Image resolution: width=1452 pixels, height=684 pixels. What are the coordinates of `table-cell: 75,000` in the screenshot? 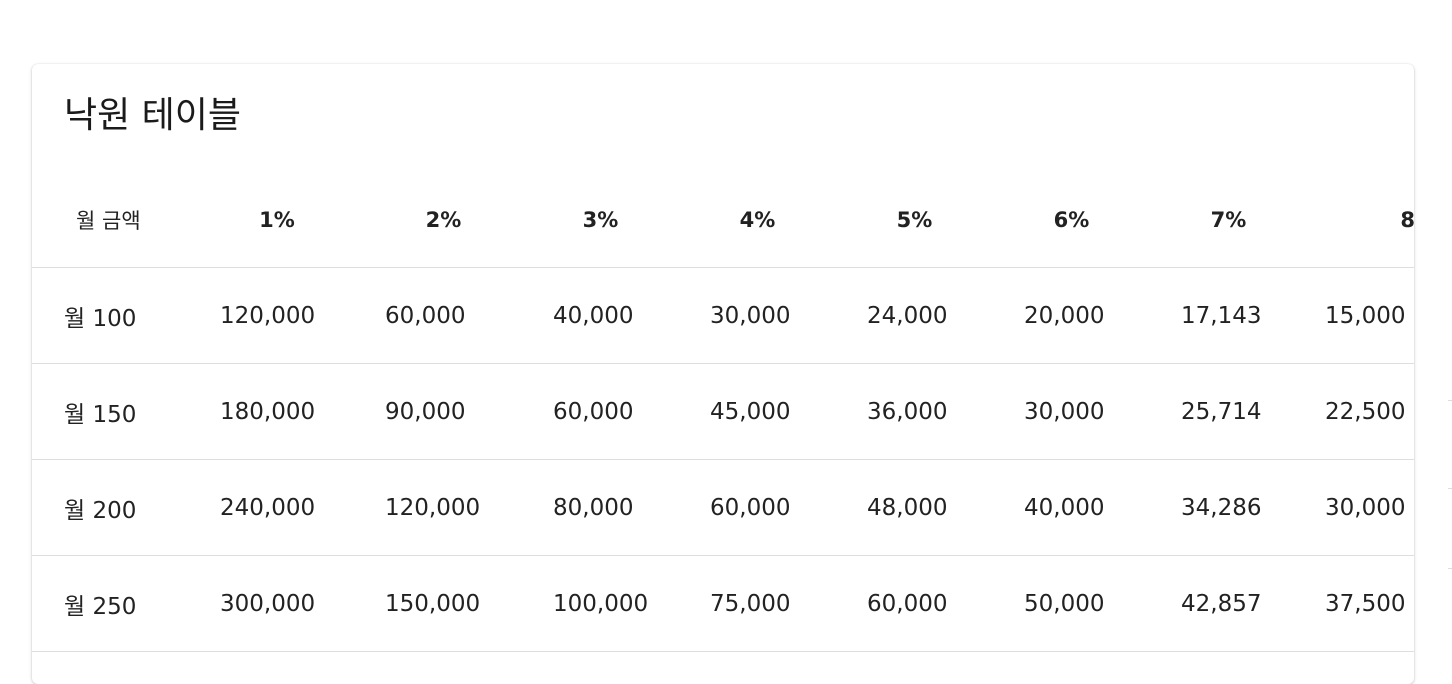 It's located at (757, 603).